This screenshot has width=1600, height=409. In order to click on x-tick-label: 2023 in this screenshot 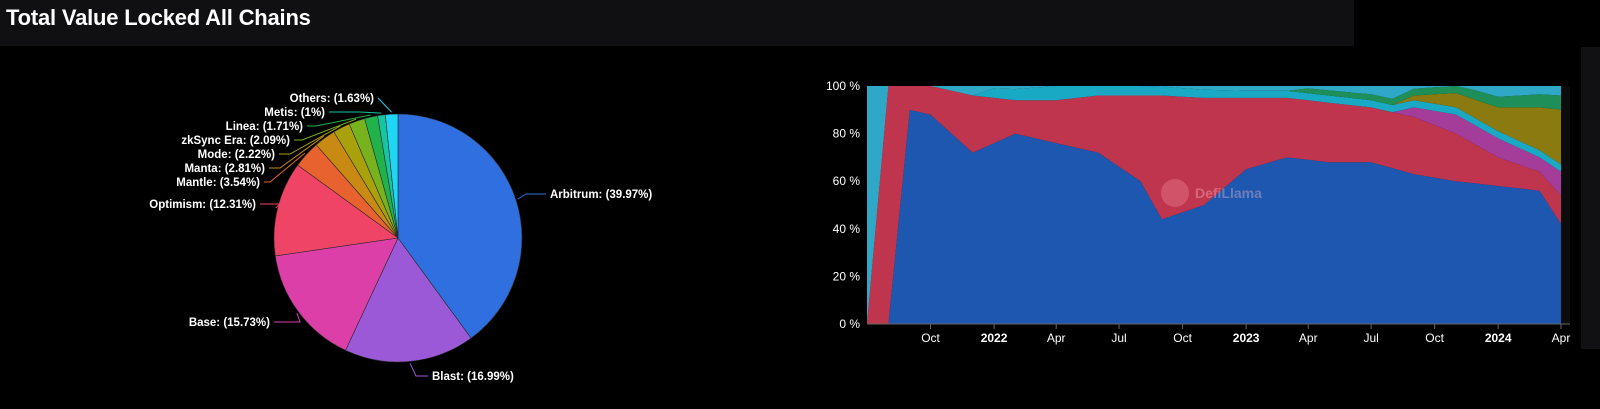, I will do `click(1246, 338)`.